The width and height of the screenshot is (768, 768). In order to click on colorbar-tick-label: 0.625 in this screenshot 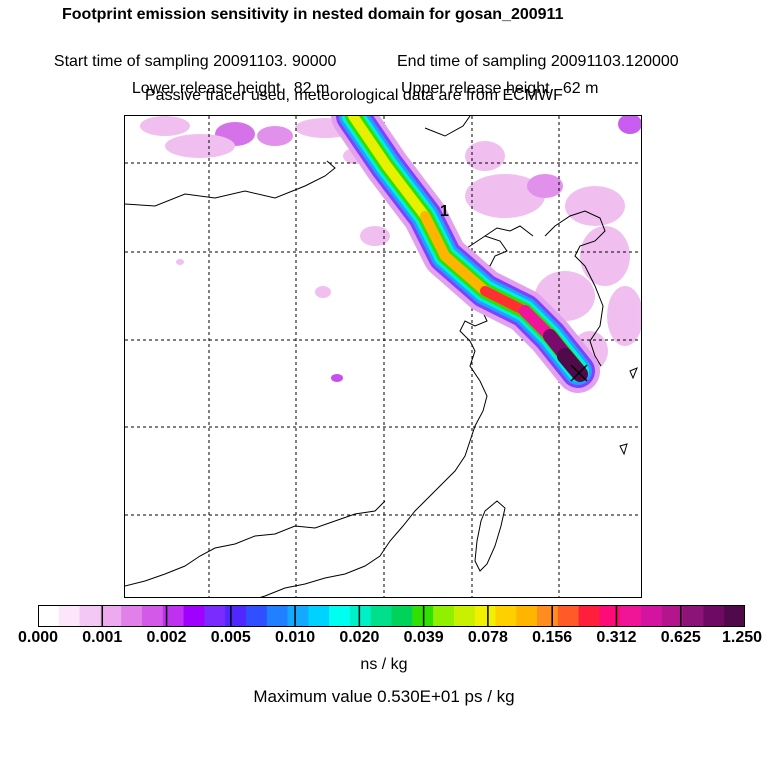, I will do `click(680, 637)`.